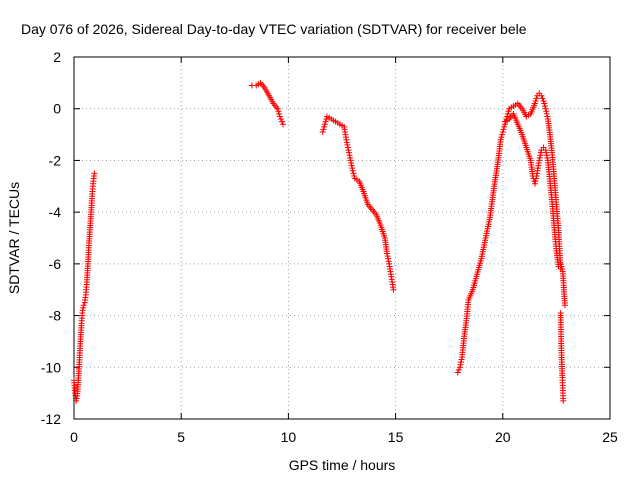 The image size is (640, 480). I want to click on x-tick-label: 20, so click(503, 437).